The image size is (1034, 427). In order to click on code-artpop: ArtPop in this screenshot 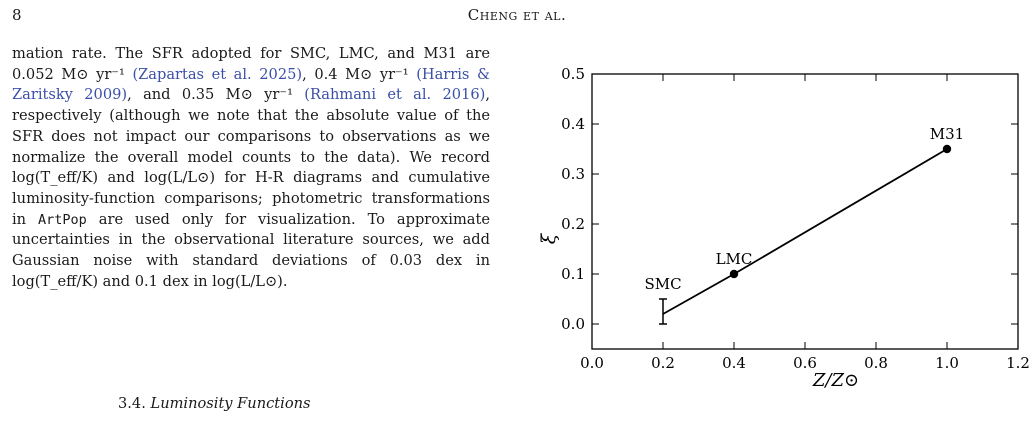, I will do `click(62, 219)`.